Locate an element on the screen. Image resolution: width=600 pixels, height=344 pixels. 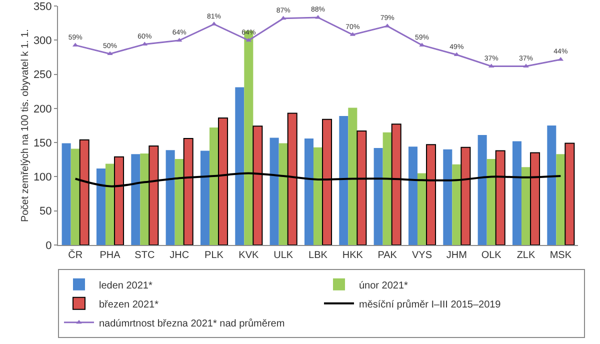
x-tick-label: MSK is located at coordinates (561, 255).